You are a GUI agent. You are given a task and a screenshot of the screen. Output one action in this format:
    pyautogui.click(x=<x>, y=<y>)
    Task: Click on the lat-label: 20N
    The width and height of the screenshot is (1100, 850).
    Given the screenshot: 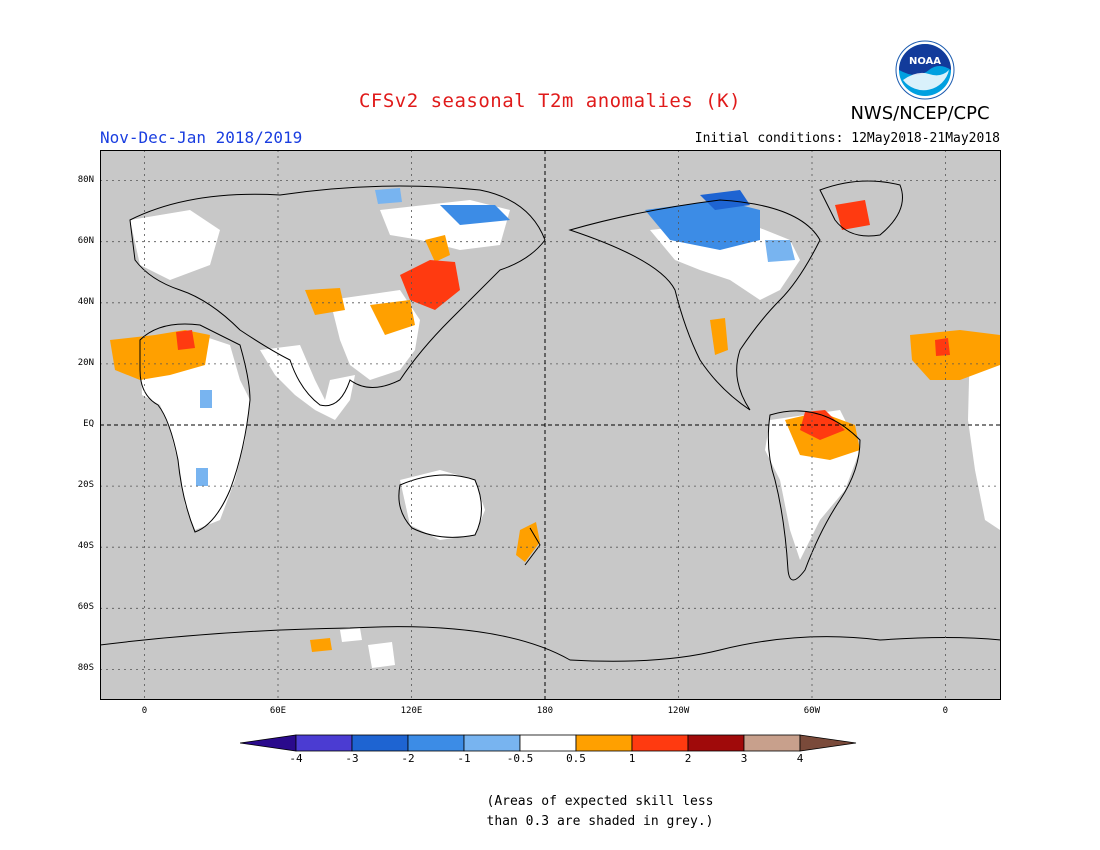 What is the action you would take?
    pyautogui.click(x=85, y=362)
    